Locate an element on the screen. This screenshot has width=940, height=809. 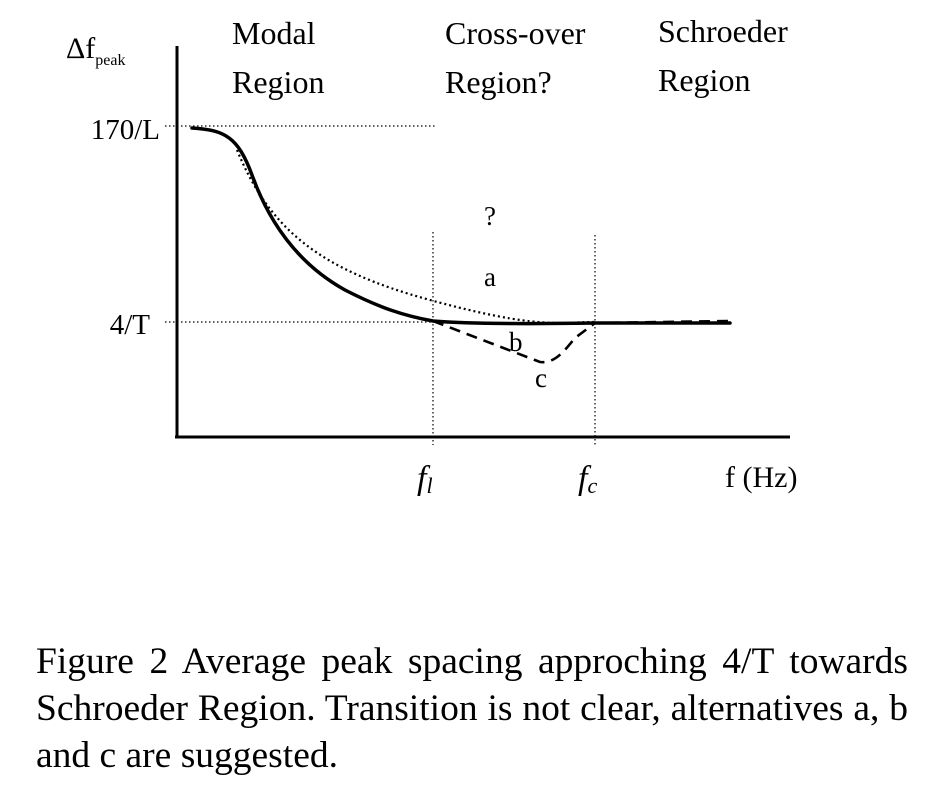
region-crossover-line1: Cross-over is located at coordinates (515, 33).